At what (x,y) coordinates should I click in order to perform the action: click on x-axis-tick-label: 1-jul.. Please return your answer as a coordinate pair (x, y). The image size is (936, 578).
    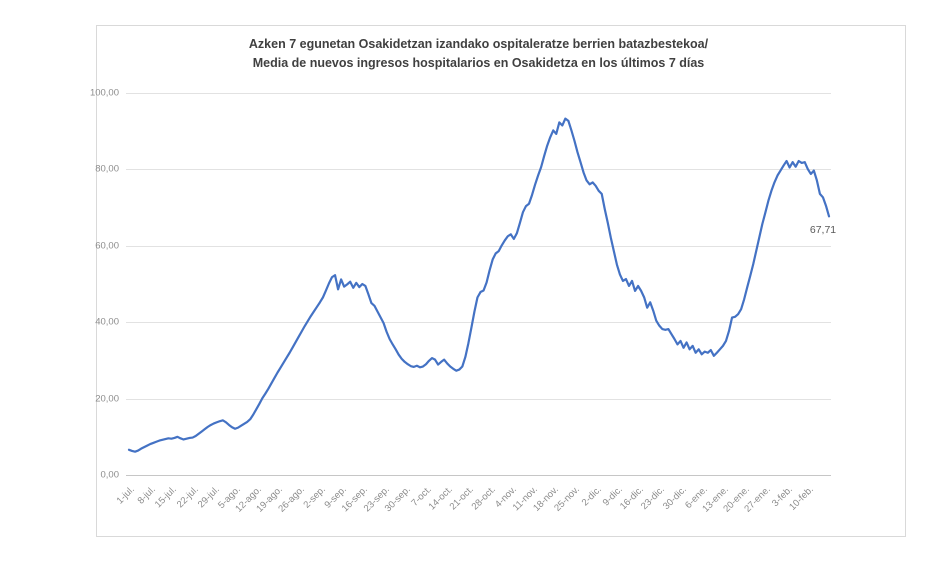
    Looking at the image, I should click on (125, 495).